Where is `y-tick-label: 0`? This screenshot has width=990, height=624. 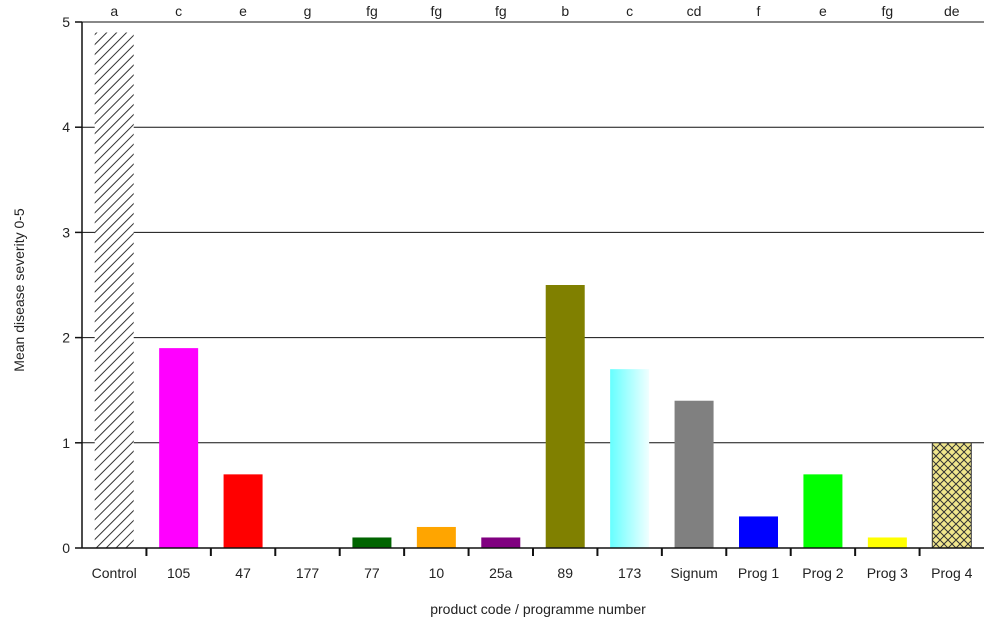
y-tick-label: 0 is located at coordinates (66, 548).